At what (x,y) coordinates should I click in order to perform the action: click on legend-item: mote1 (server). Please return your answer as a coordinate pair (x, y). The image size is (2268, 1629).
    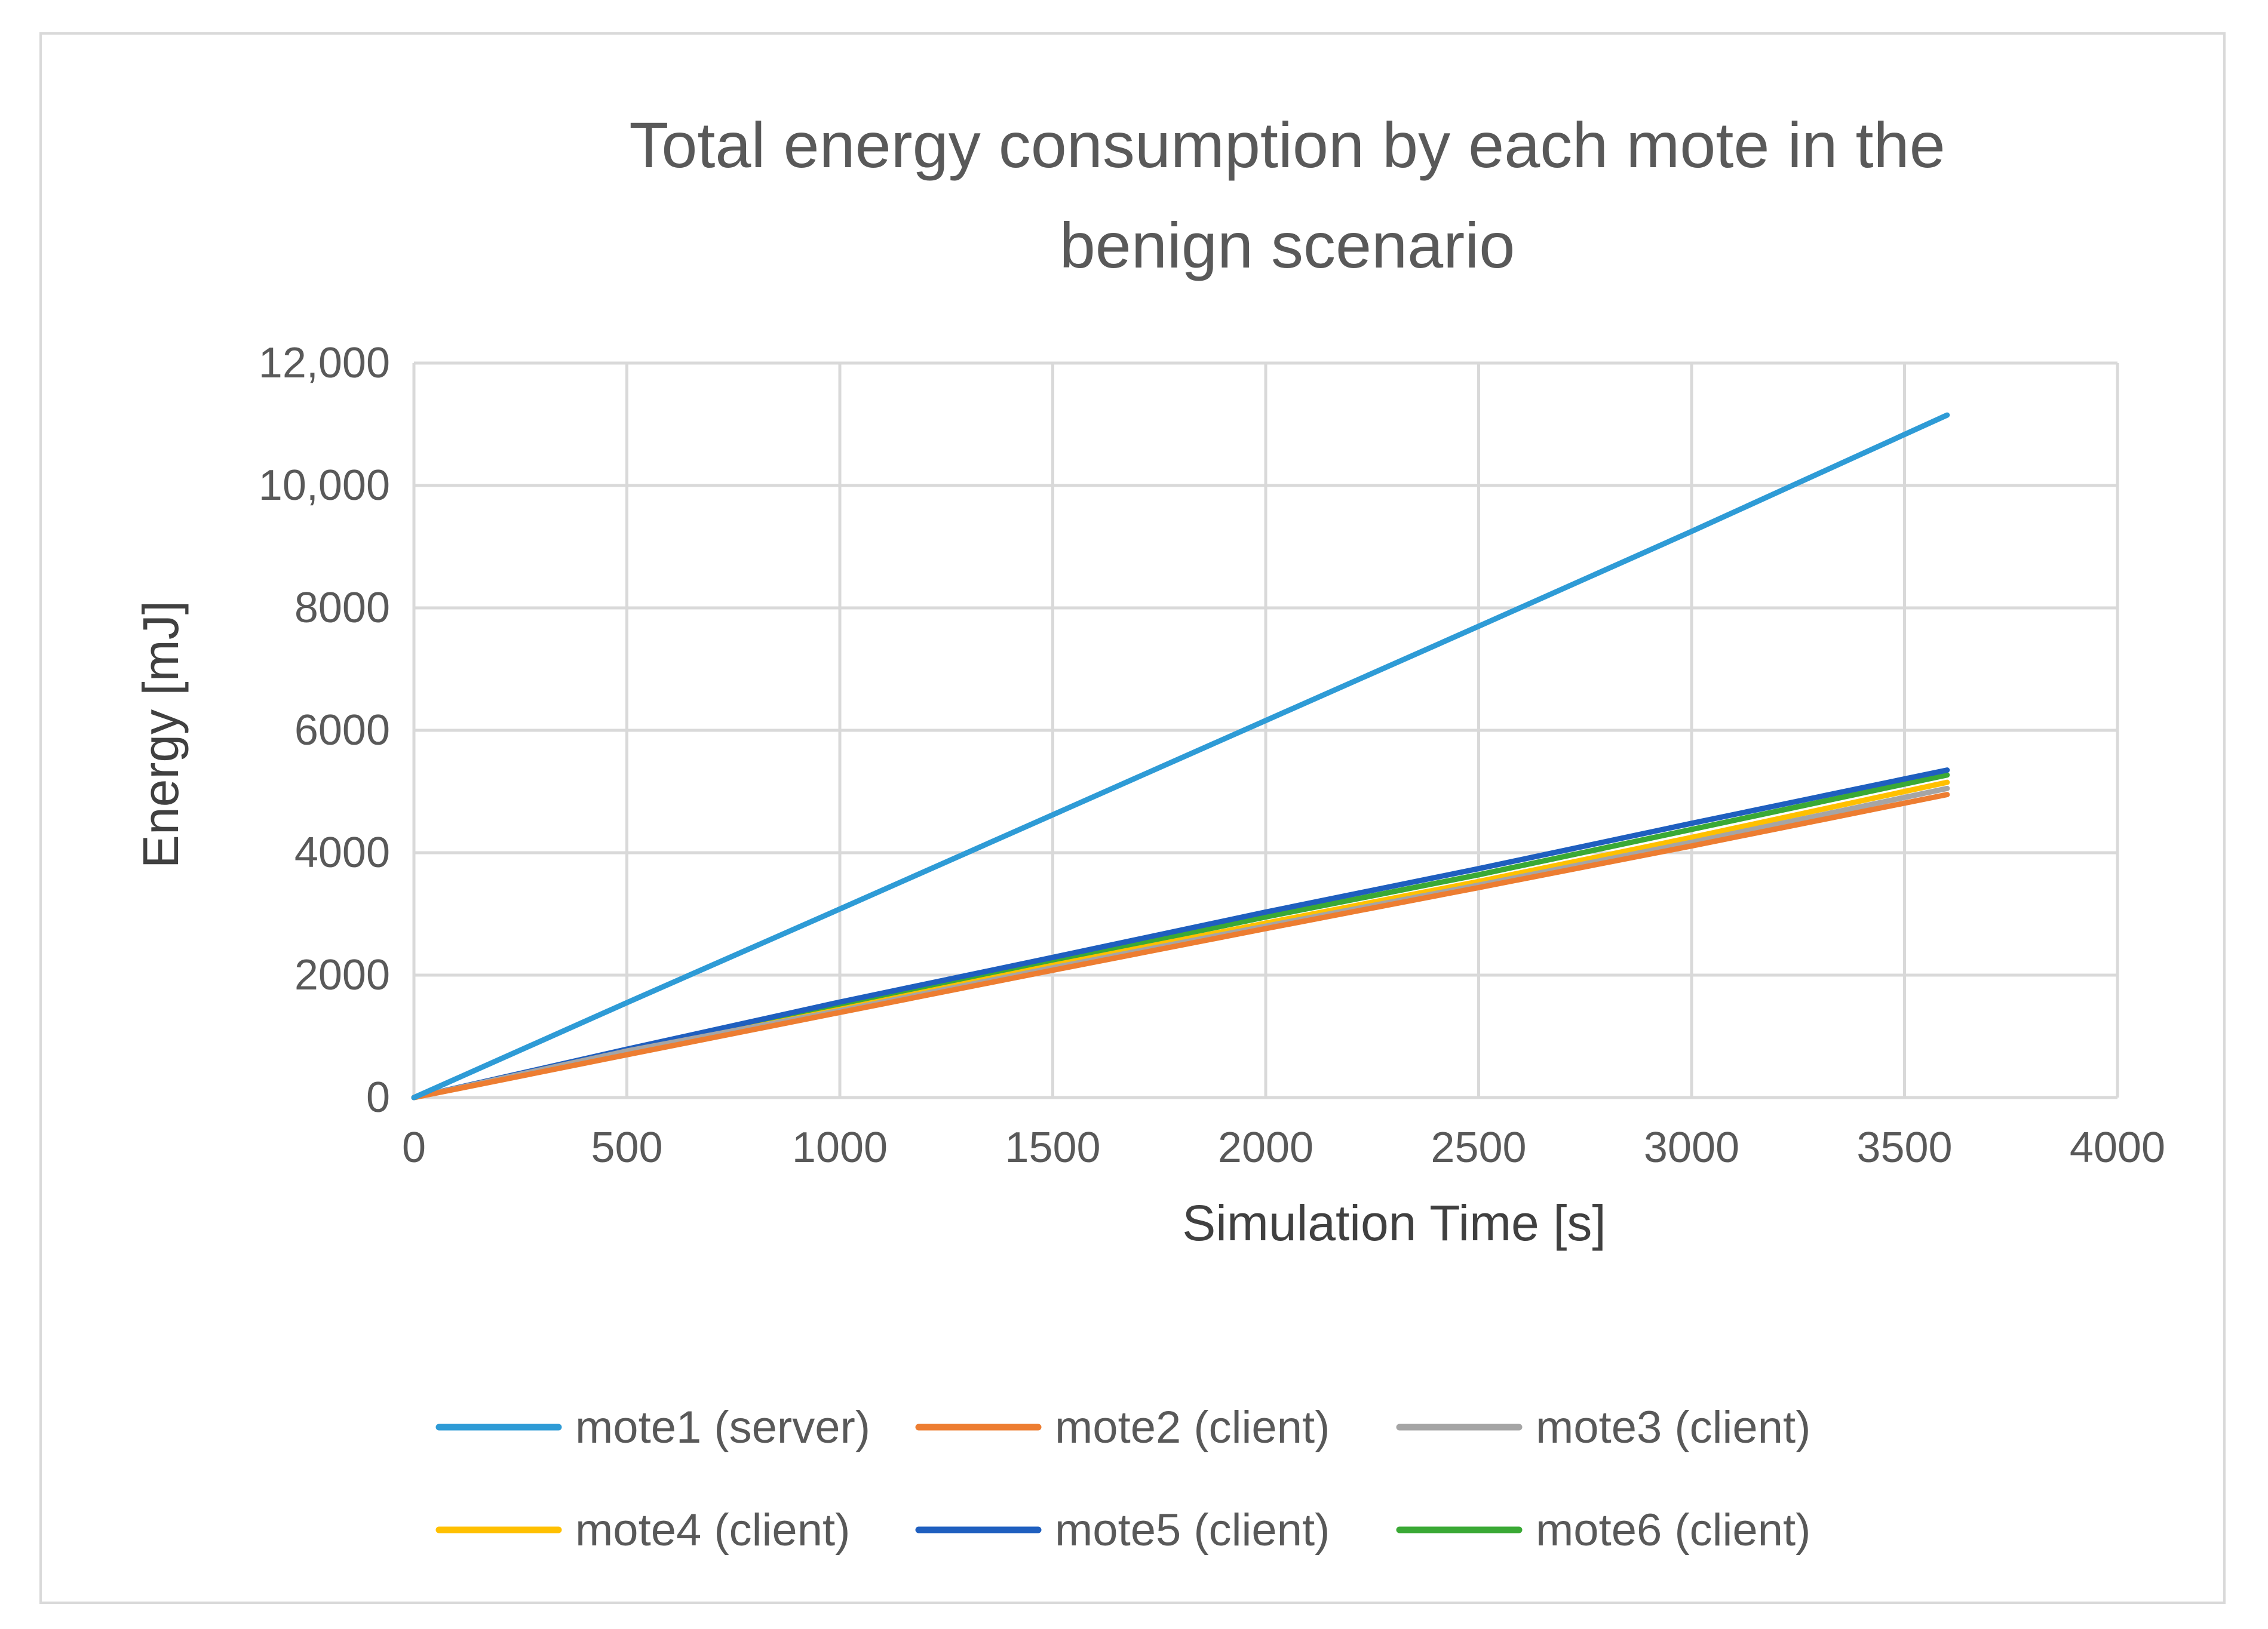
    Looking at the image, I should click on (652, 1427).